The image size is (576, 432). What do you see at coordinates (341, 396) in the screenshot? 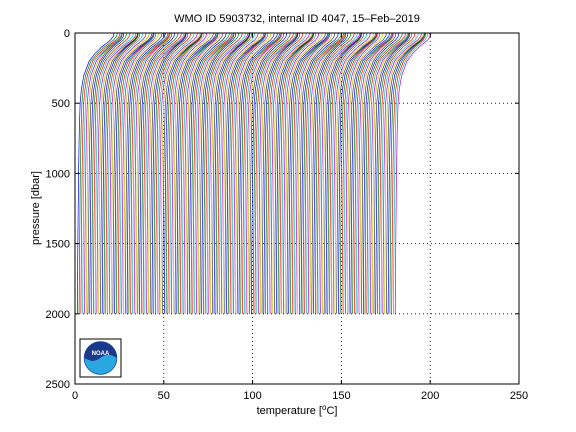
I see `x-tick-label: 150` at bounding box center [341, 396].